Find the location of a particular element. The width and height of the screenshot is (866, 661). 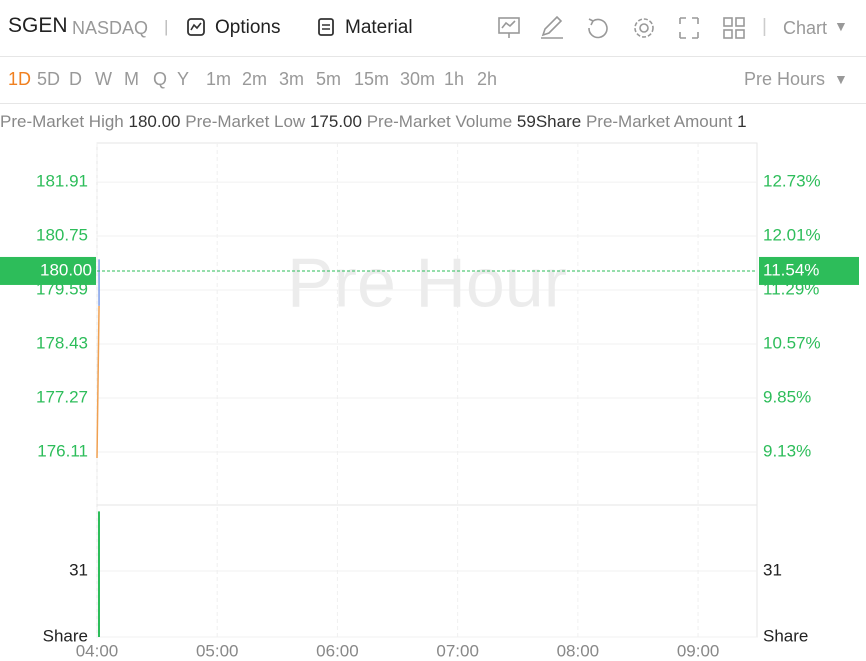

session-menu: Pre Hours is located at coordinates (785, 79).